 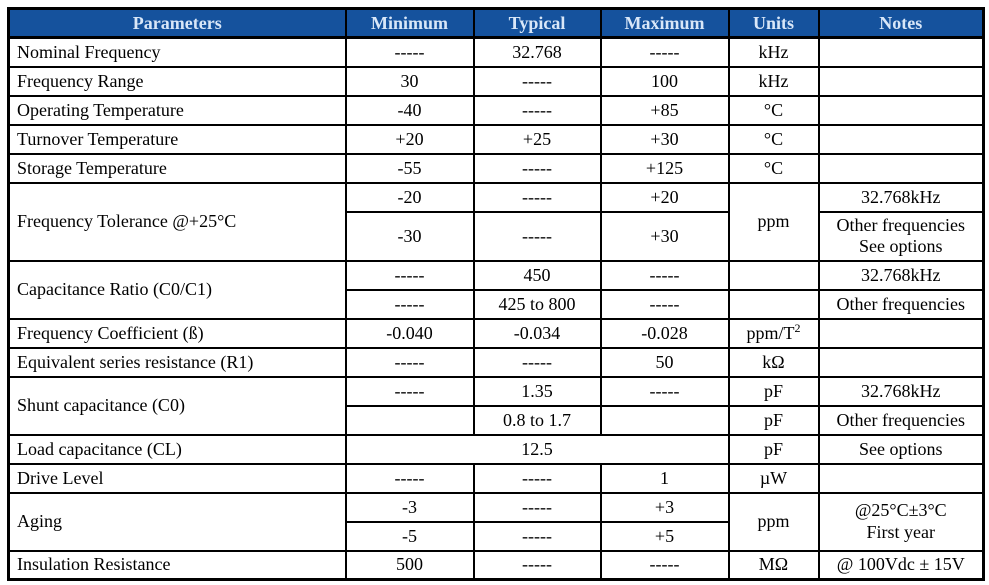 What do you see at coordinates (177, 52) in the screenshot?
I see `param-cell: Nominal Frequency` at bounding box center [177, 52].